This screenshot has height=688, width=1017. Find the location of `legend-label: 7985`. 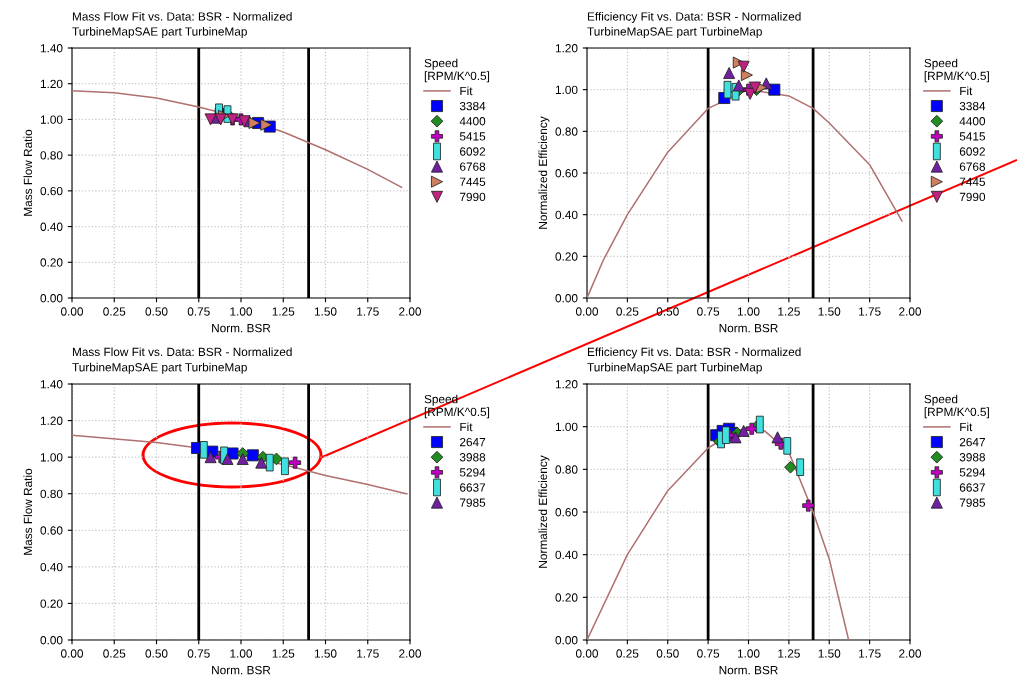

legend-label: 7985 is located at coordinates (972, 502).